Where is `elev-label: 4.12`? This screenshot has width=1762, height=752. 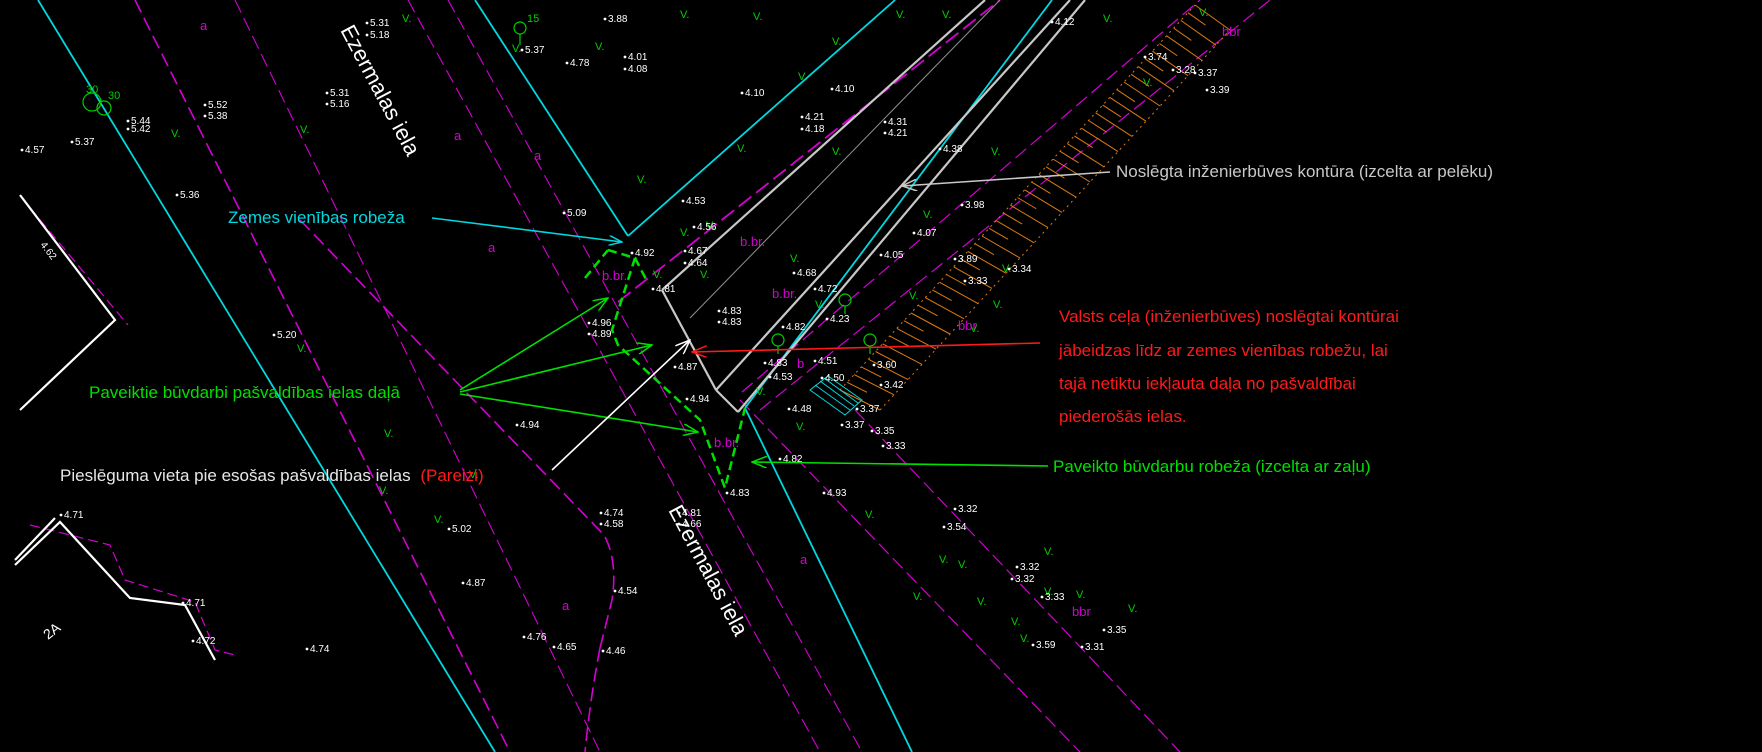 elev-label: 4.12 is located at coordinates (1065, 22).